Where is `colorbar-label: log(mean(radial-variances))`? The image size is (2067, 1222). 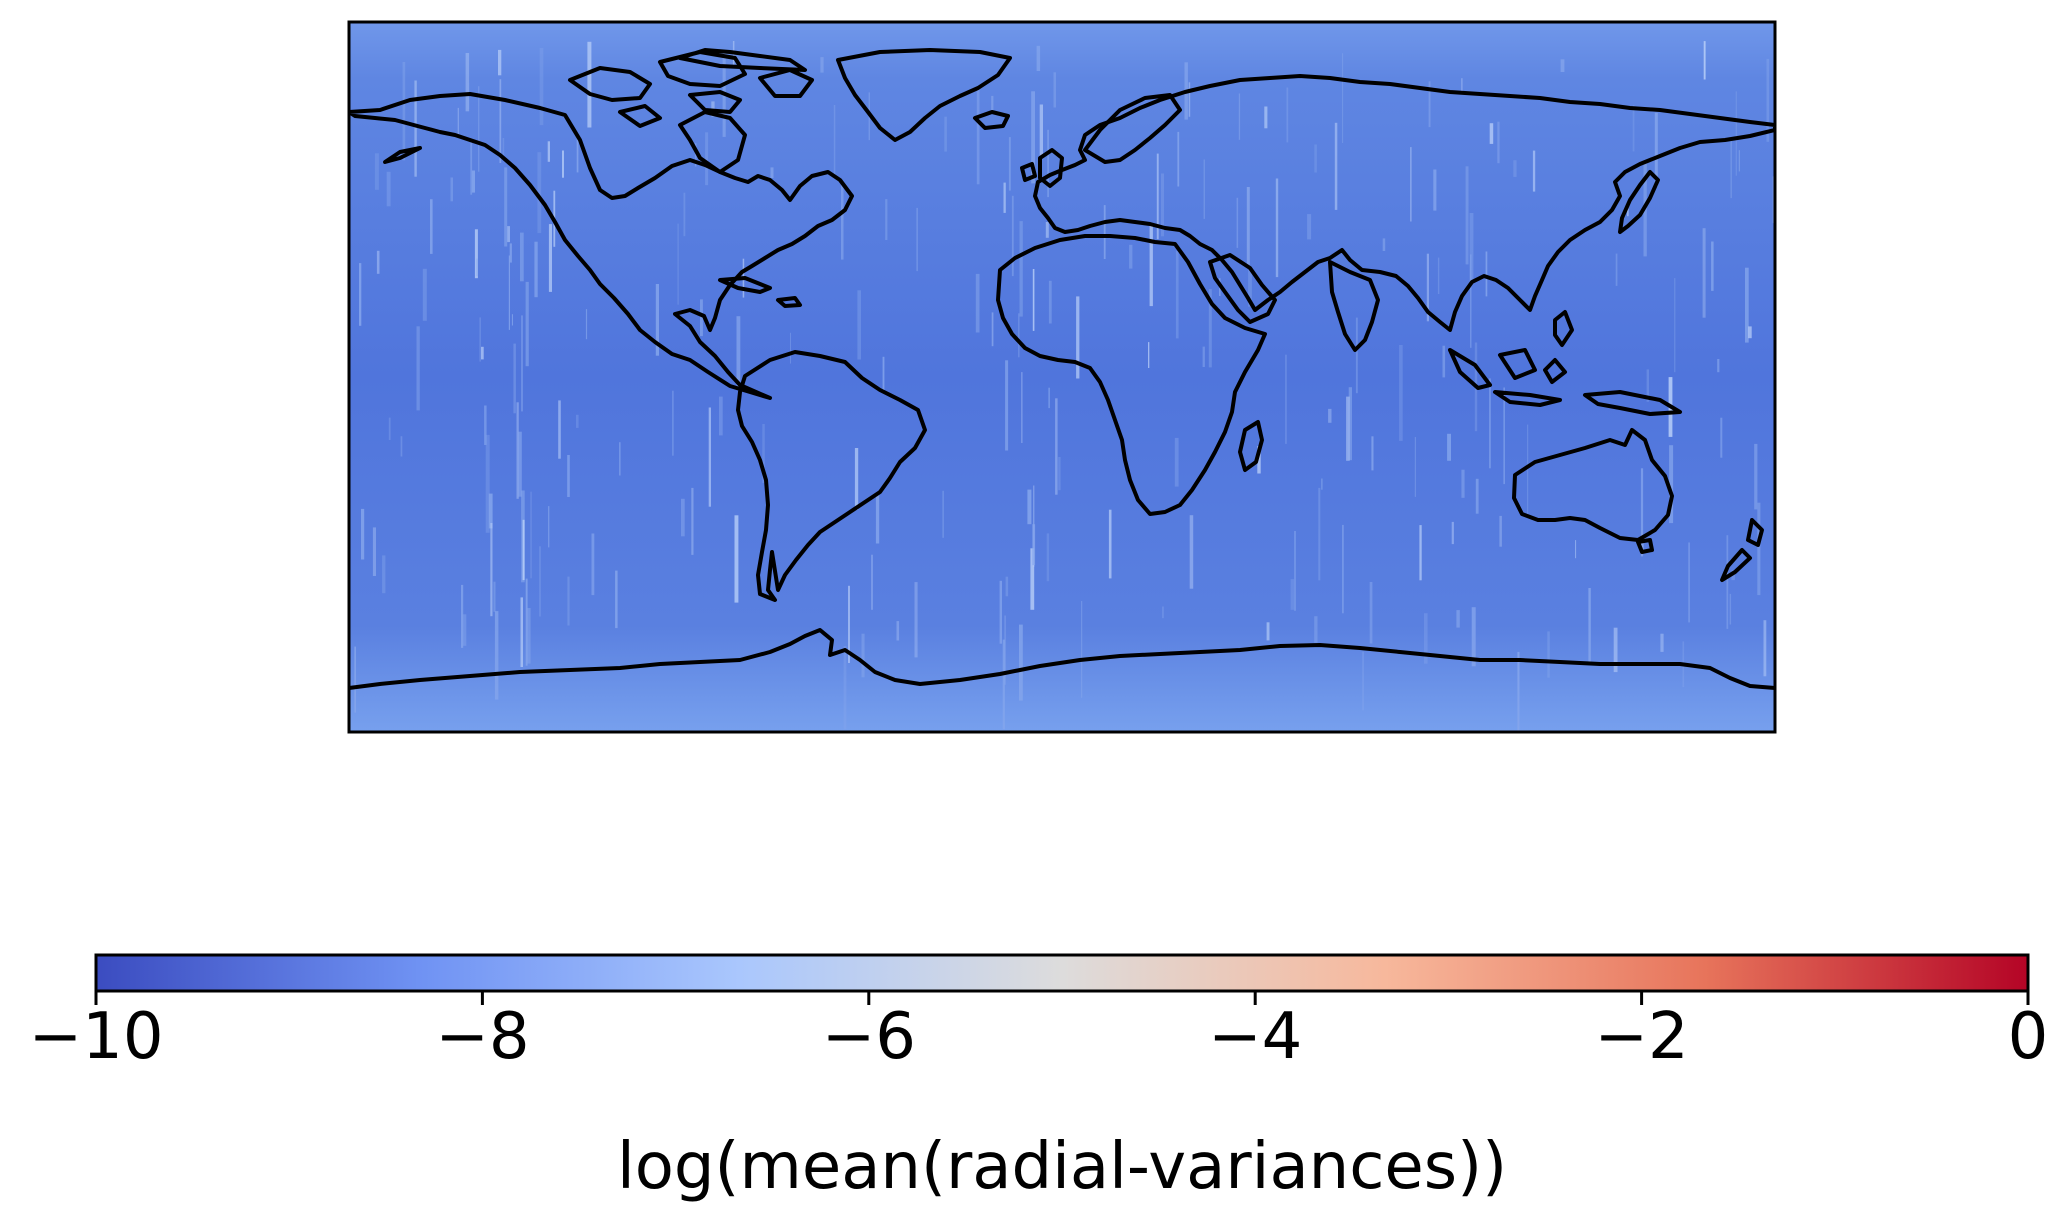 colorbar-label: log(mean(radial-variances)) is located at coordinates (1062, 1167).